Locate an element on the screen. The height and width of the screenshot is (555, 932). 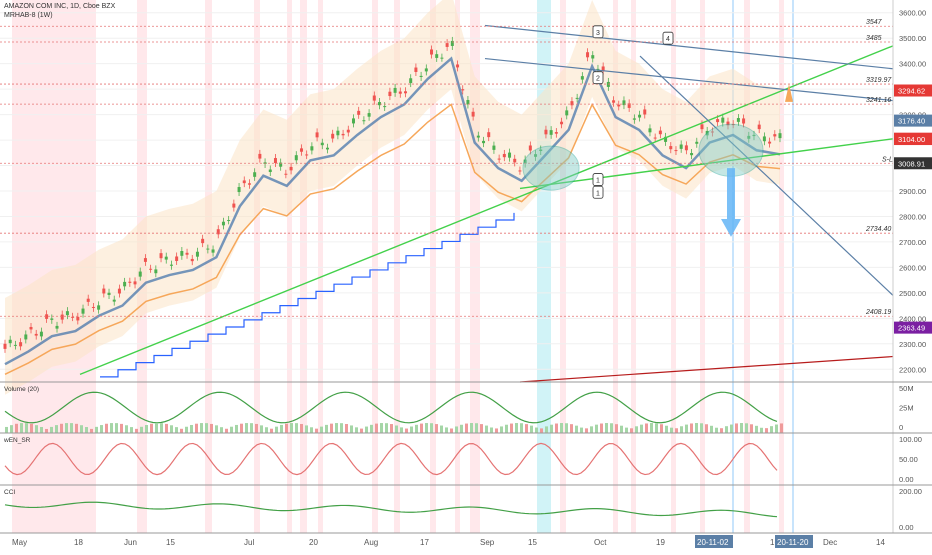
panel-oscillator is located at coordinates (391, 459).